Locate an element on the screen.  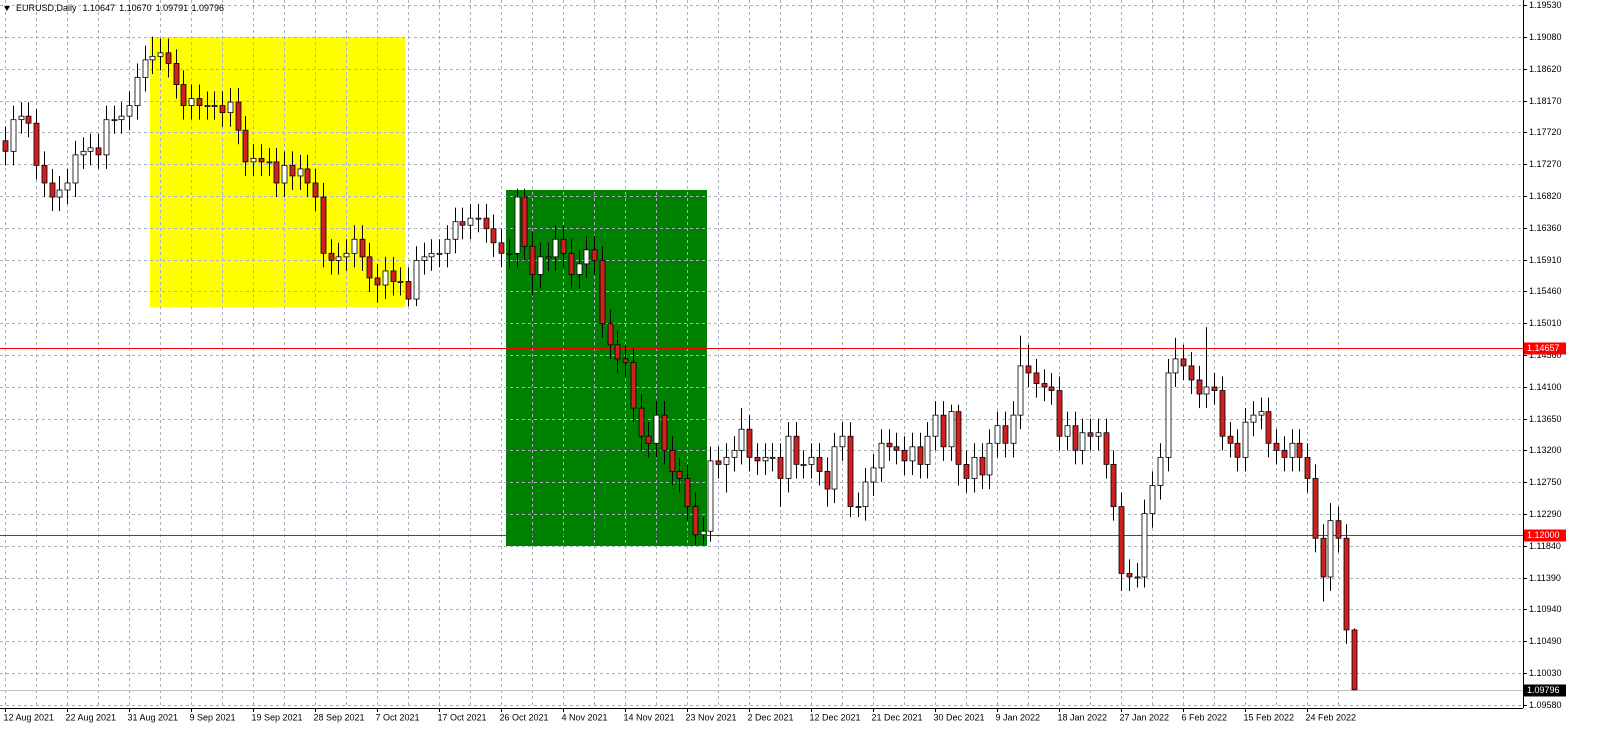
x-tick-label: 9 Sep 2021 is located at coordinates (213, 717).